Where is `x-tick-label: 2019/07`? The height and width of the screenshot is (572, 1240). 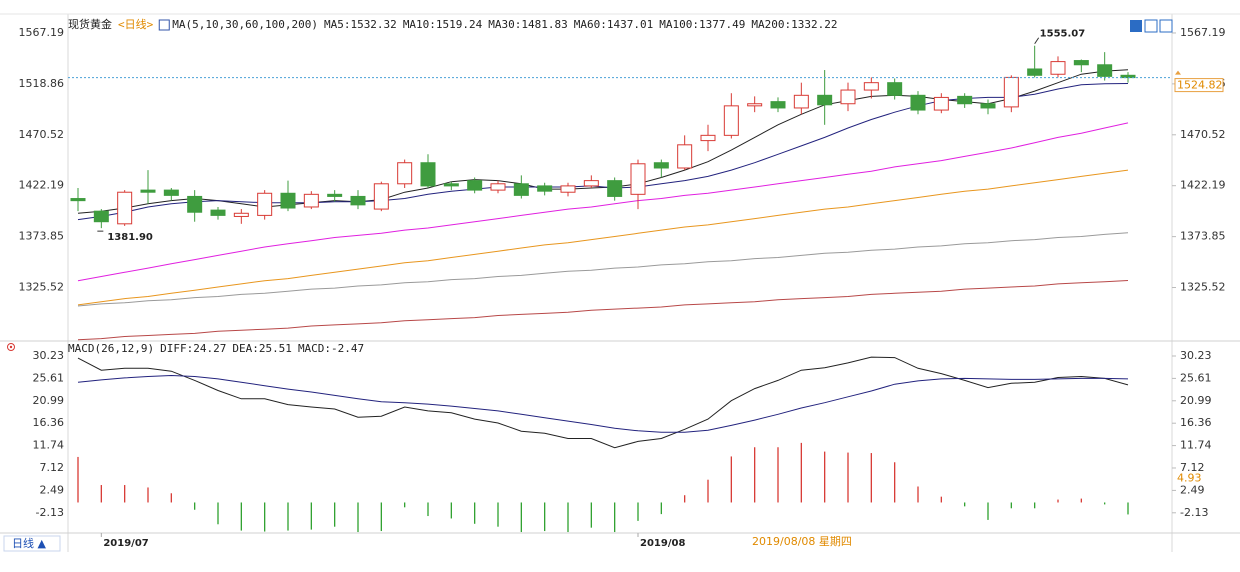
x-tick-label: 2019/07 is located at coordinates (125, 543).